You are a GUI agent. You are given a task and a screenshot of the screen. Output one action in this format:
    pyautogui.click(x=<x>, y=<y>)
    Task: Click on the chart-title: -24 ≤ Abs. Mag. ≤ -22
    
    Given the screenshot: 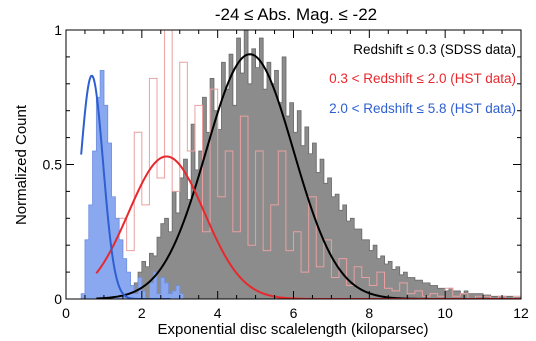 What is the action you would take?
    pyautogui.click(x=296, y=14)
    